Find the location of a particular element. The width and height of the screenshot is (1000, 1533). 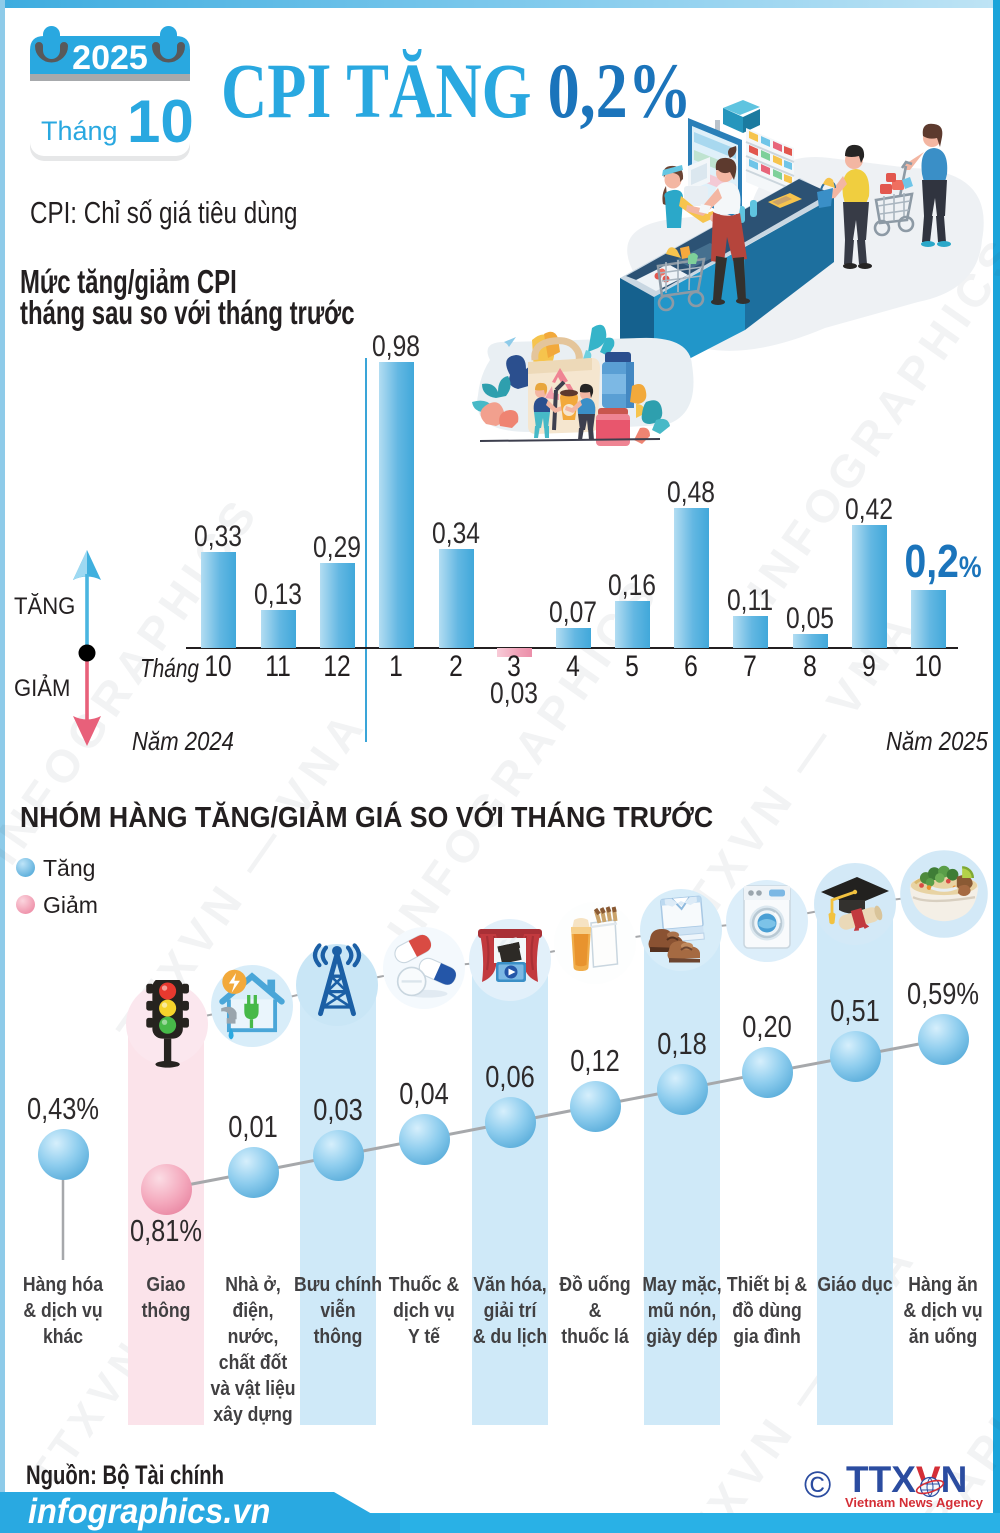

svg-text: 2025 is located at coordinates (110, 58).